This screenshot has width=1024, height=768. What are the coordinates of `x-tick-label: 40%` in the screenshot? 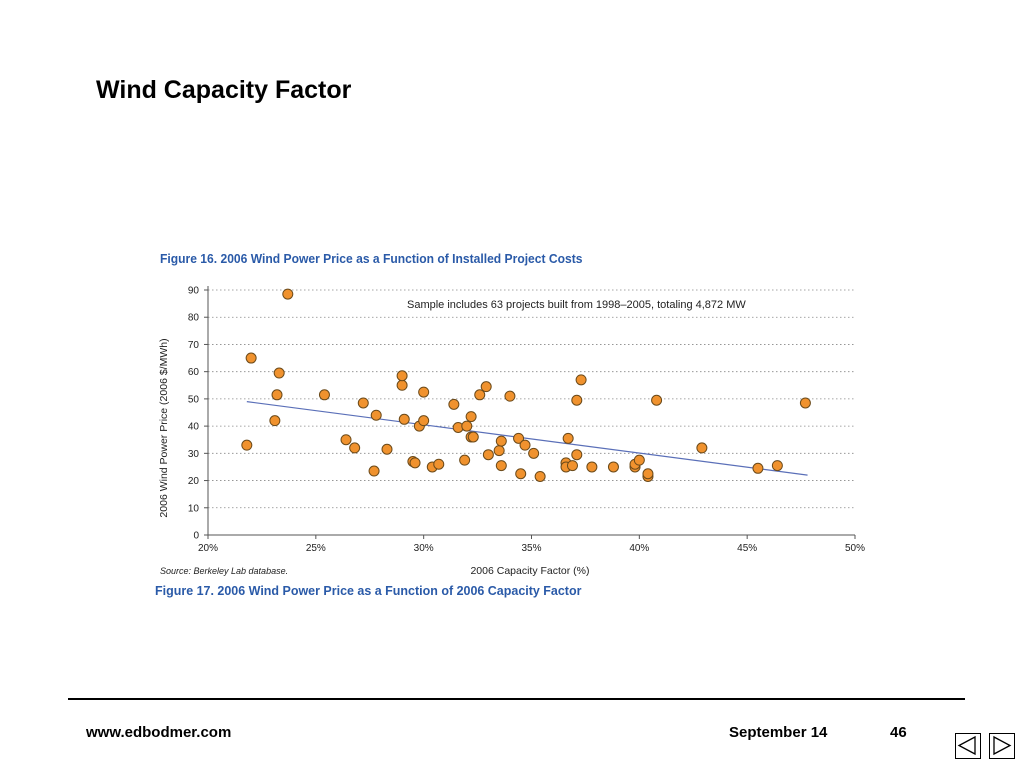 It's located at (639, 548).